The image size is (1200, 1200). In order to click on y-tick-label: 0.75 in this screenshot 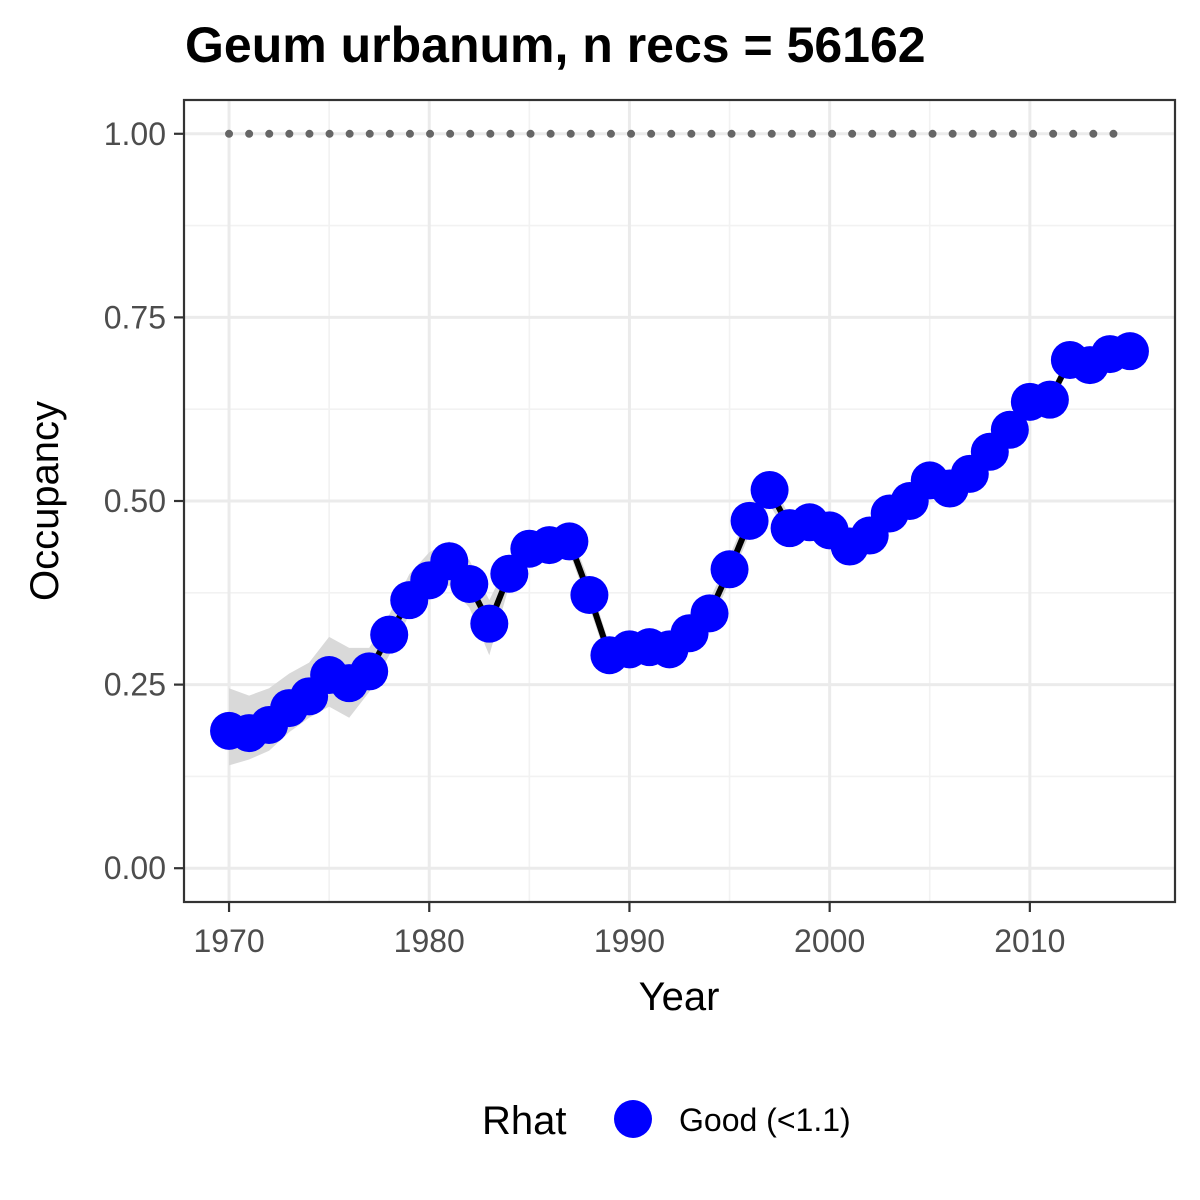, I will do `click(135, 317)`.